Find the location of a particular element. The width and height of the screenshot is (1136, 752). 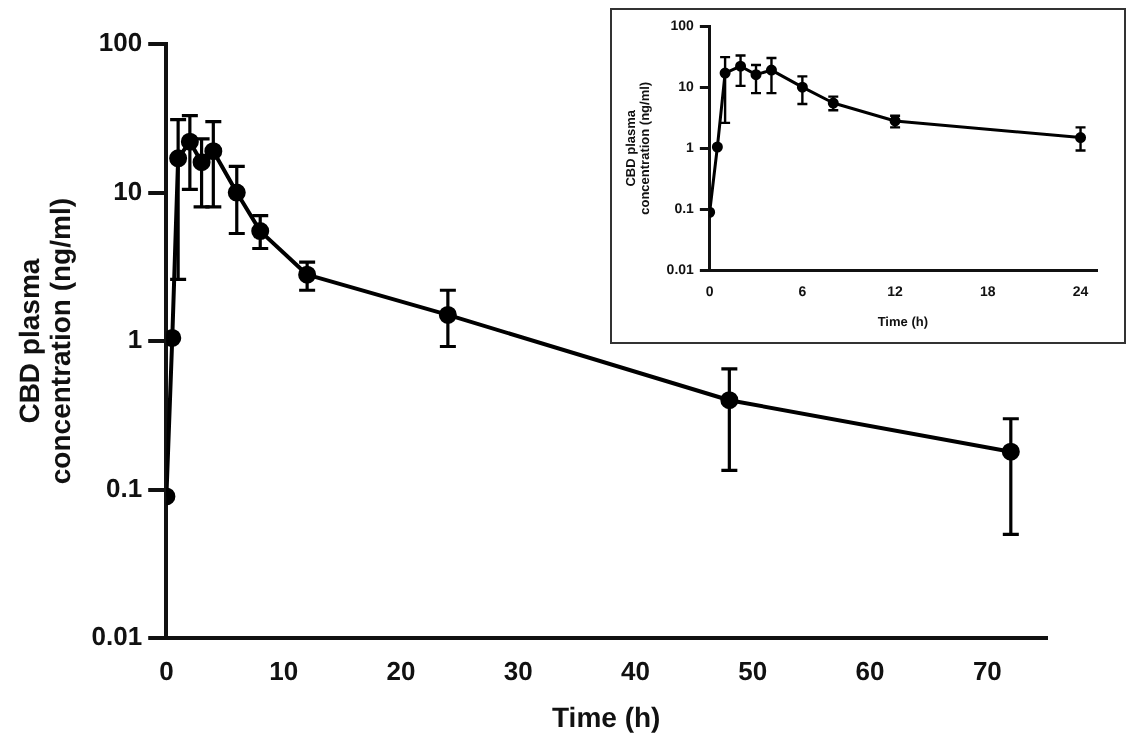

x-tick-label: 40 is located at coordinates (635, 670).